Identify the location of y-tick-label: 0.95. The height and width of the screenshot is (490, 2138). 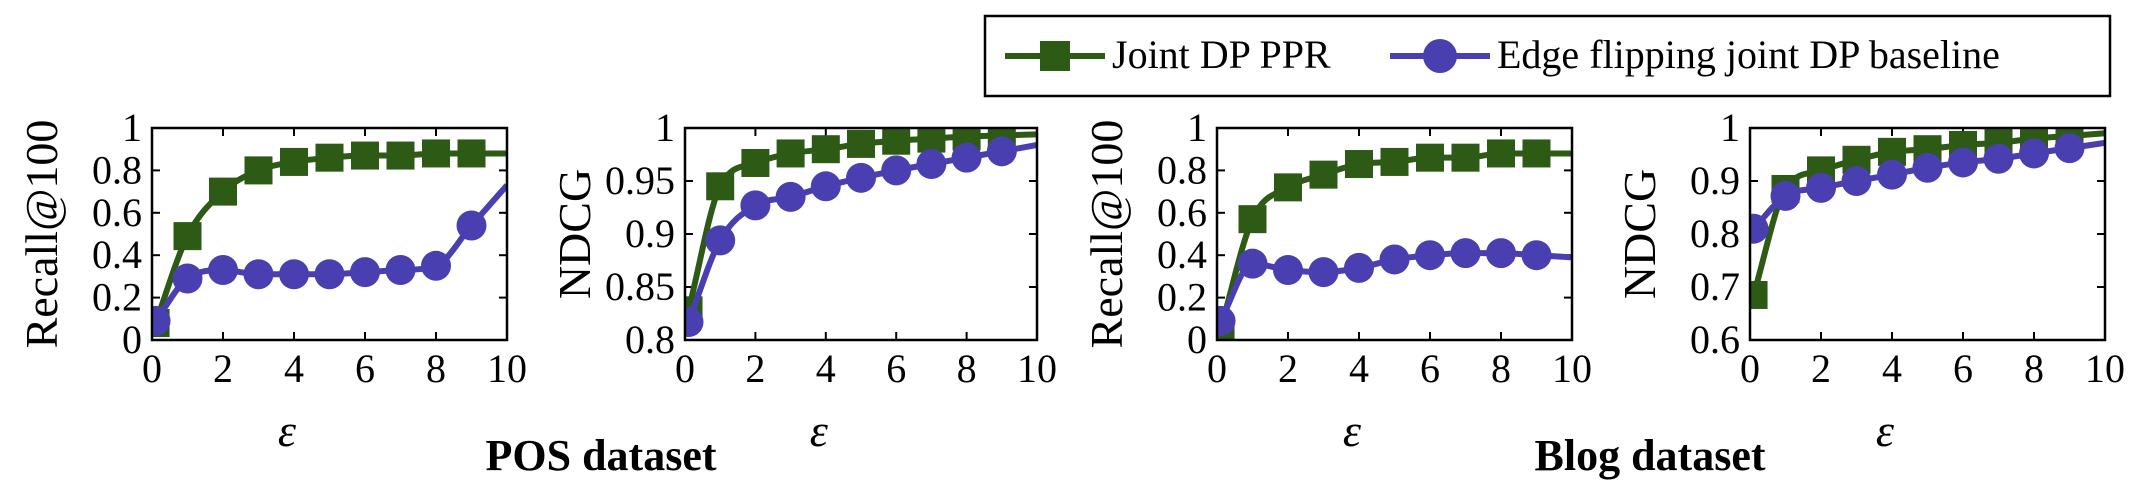
(640, 180).